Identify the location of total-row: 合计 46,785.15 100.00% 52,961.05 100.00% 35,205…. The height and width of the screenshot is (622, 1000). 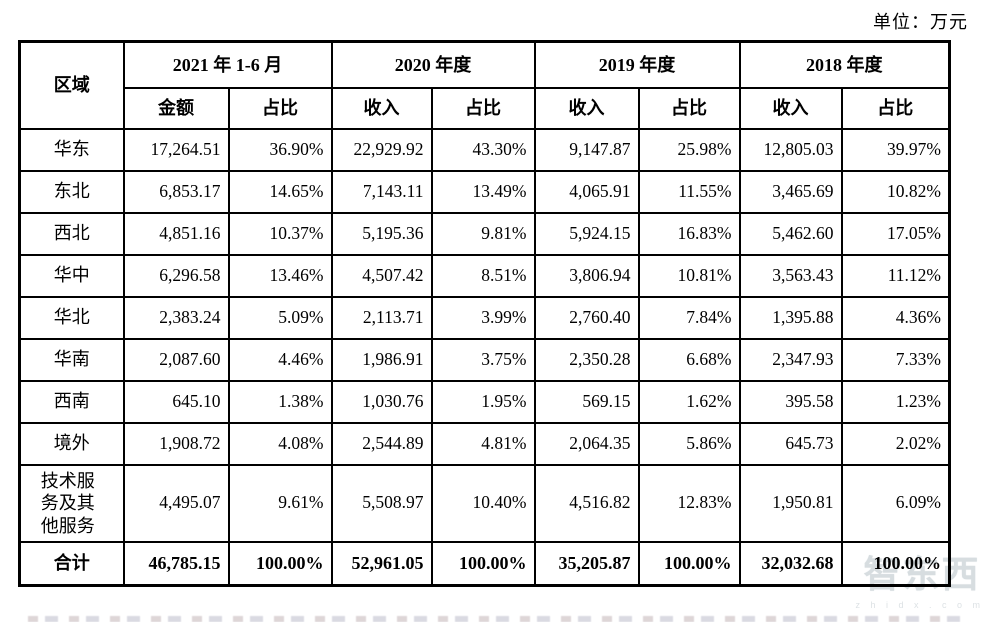
(484, 563).